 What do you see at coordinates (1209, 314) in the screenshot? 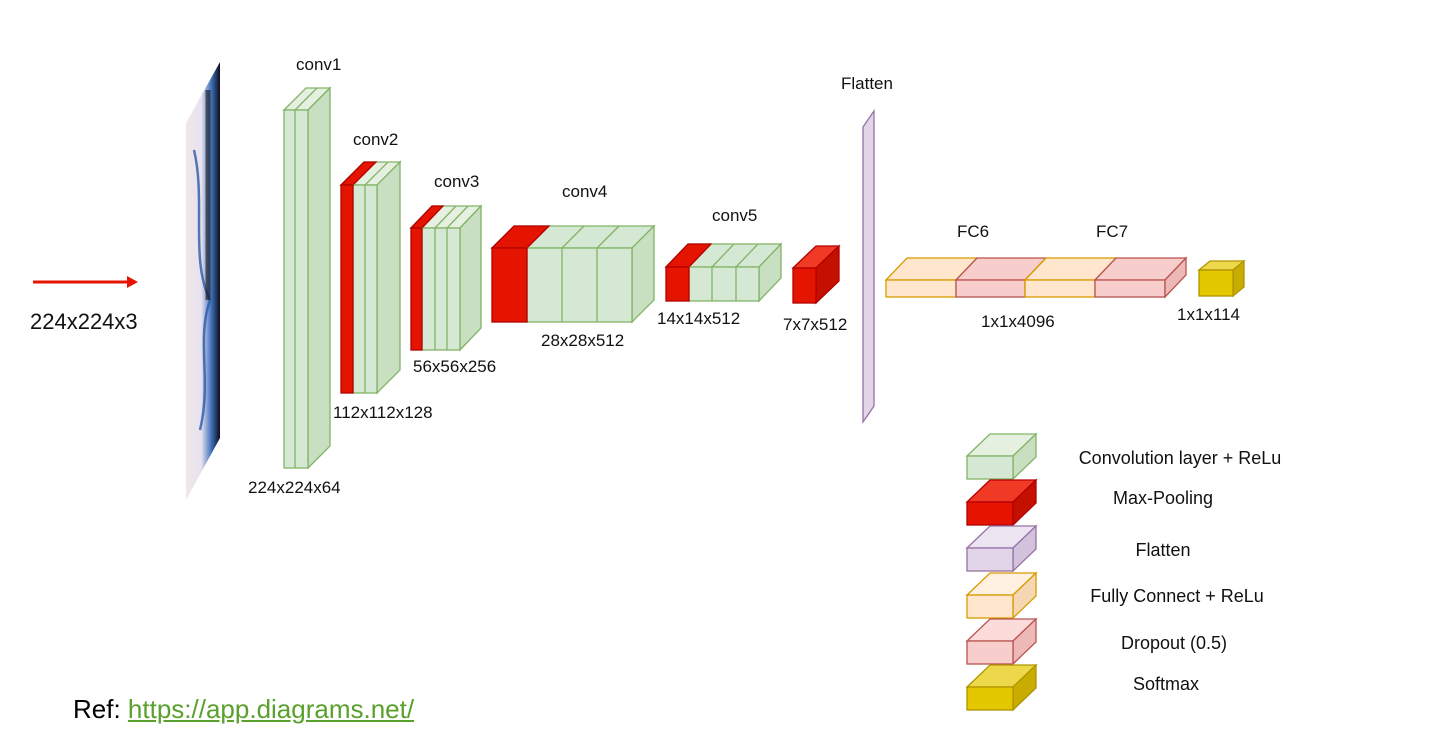
I see `softmax-dims: 1x1x114` at bounding box center [1209, 314].